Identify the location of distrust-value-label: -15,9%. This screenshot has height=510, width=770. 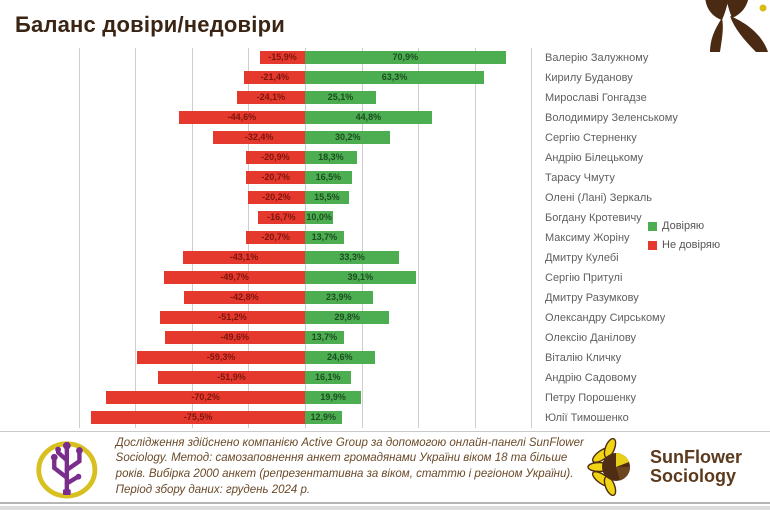
(282, 57).